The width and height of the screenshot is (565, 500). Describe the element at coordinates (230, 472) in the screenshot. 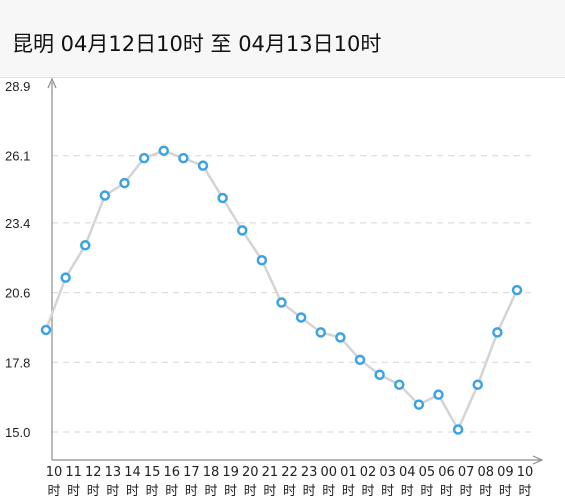

I see `x-tick-label: 19` at that location.